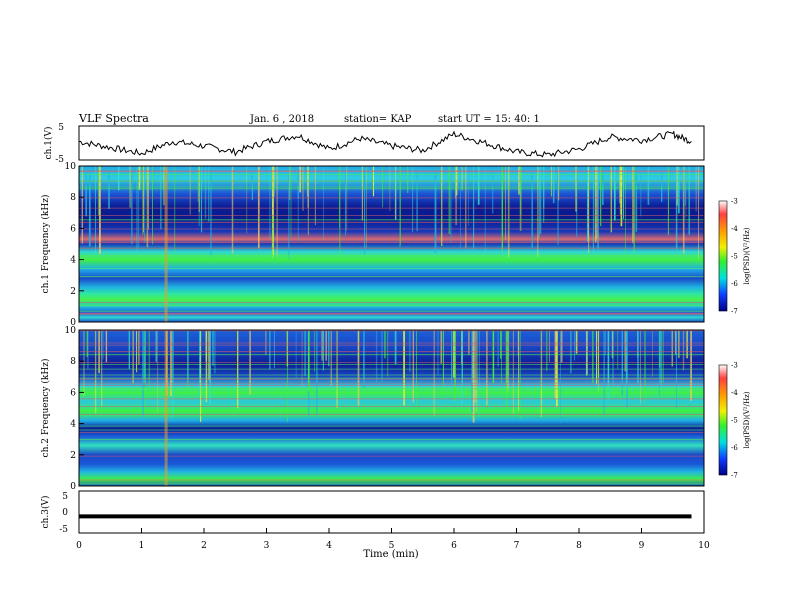  What do you see at coordinates (390, 554) in the screenshot?
I see `x-axis-label: Time (min)` at bounding box center [390, 554].